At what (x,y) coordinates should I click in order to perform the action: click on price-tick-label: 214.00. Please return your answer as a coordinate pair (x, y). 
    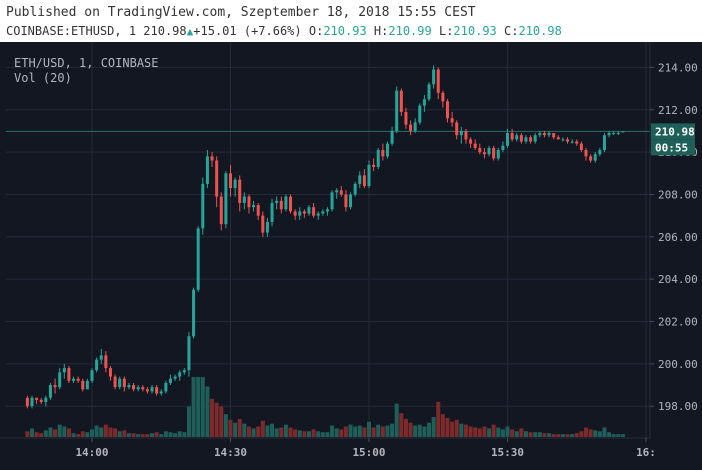
    Looking at the image, I should click on (678, 67).